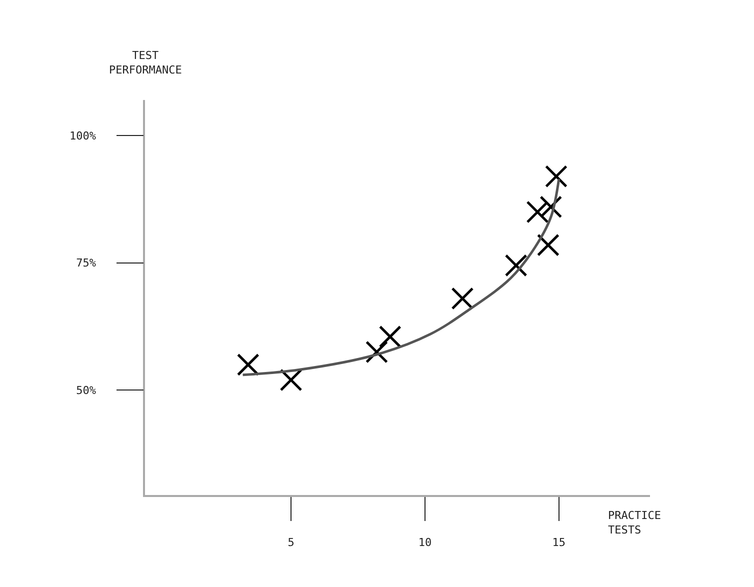 This screenshot has height=587, width=754. What do you see at coordinates (291, 542) in the screenshot?
I see `x-tick-label: 5` at bounding box center [291, 542].